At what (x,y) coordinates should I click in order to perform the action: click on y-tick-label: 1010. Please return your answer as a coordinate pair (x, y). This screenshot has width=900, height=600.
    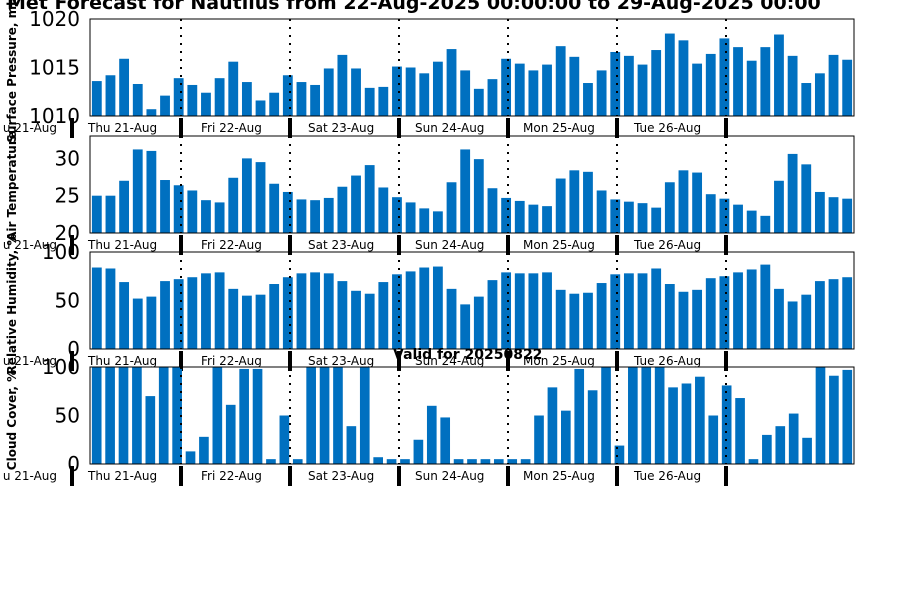
    Looking at the image, I should click on (54, 116).